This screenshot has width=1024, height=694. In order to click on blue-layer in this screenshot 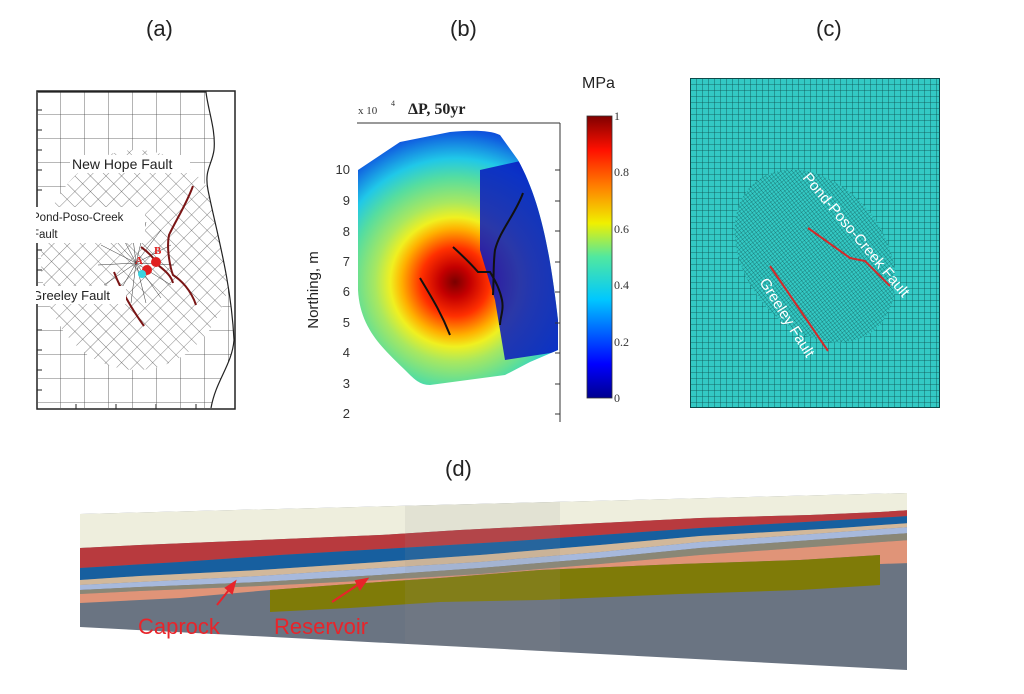, I will do `click(493, 548)`.